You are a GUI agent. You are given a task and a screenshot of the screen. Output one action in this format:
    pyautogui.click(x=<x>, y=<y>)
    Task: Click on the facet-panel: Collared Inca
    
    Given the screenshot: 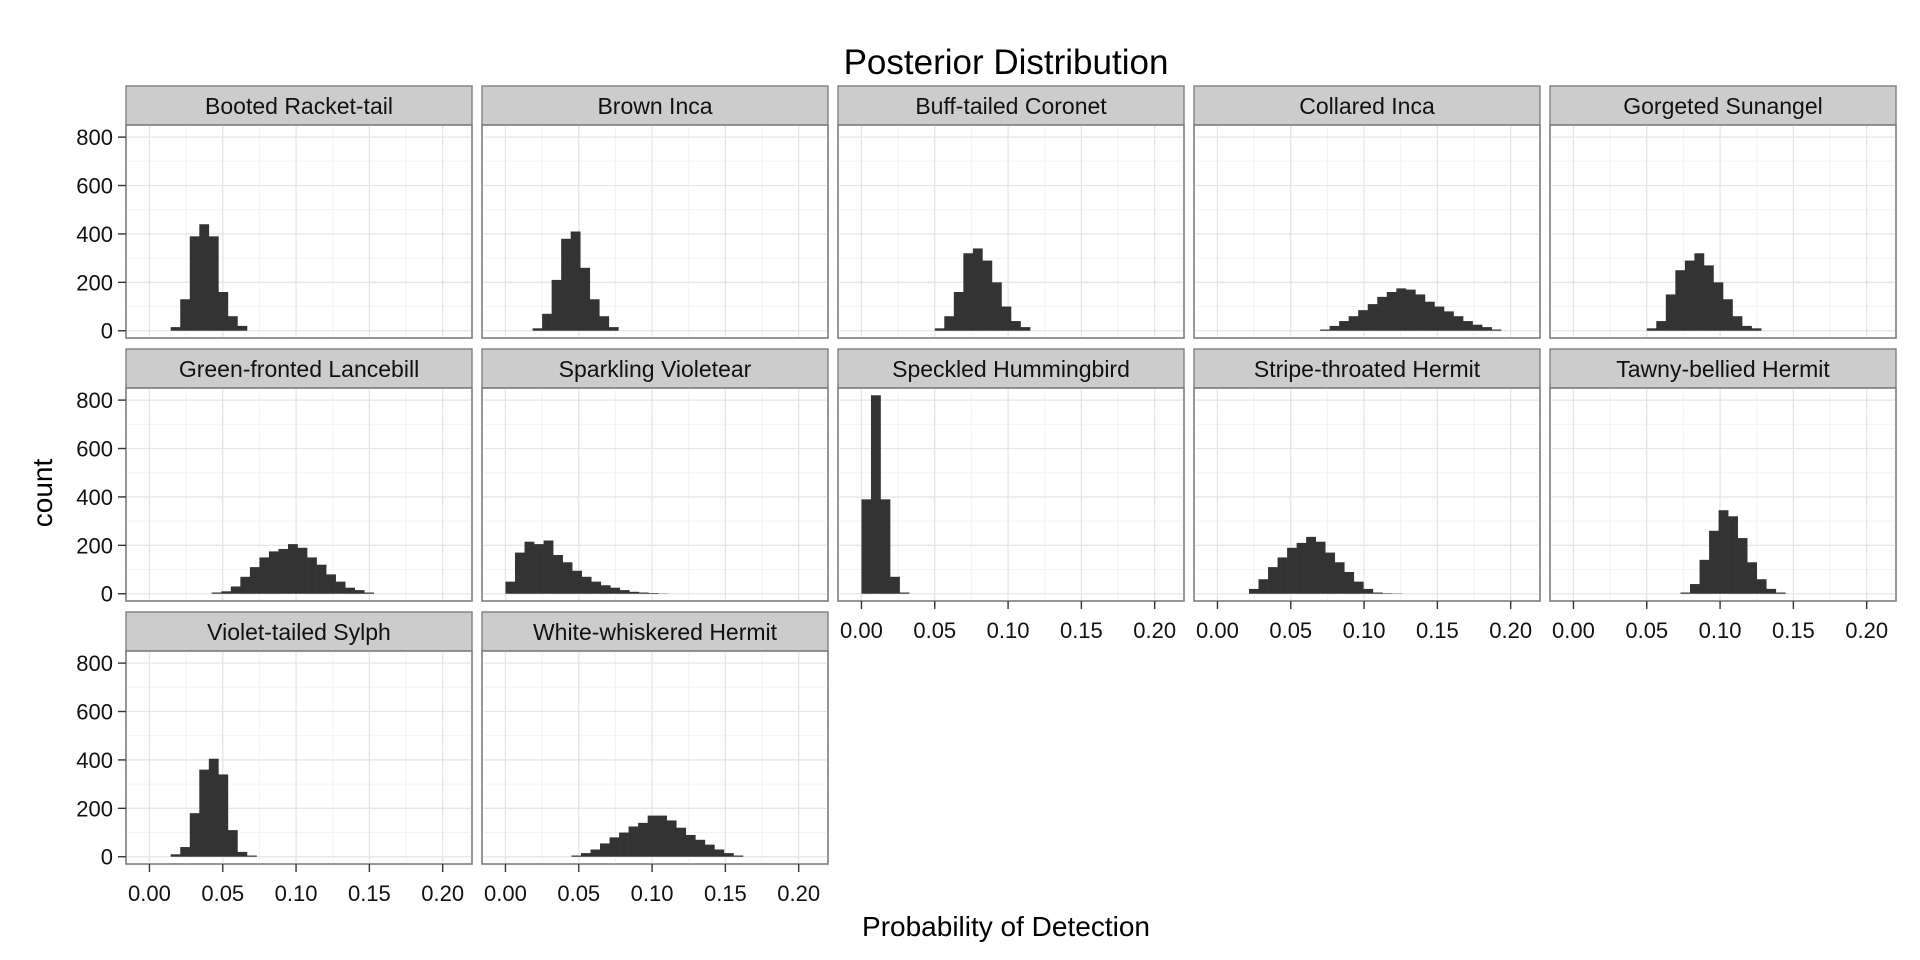 What is the action you would take?
    pyautogui.click(x=1367, y=212)
    